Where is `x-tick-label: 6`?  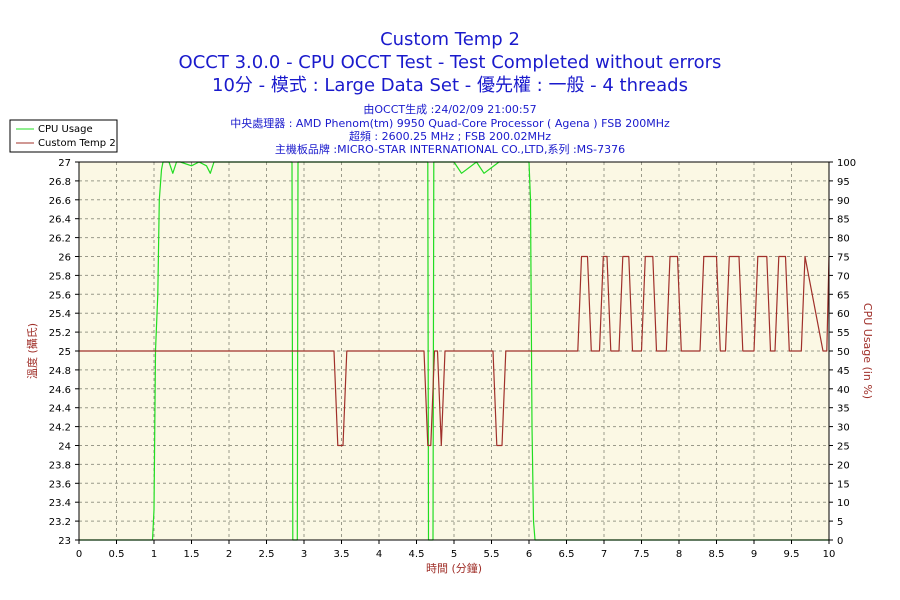 x-tick-label: 6 is located at coordinates (529, 554).